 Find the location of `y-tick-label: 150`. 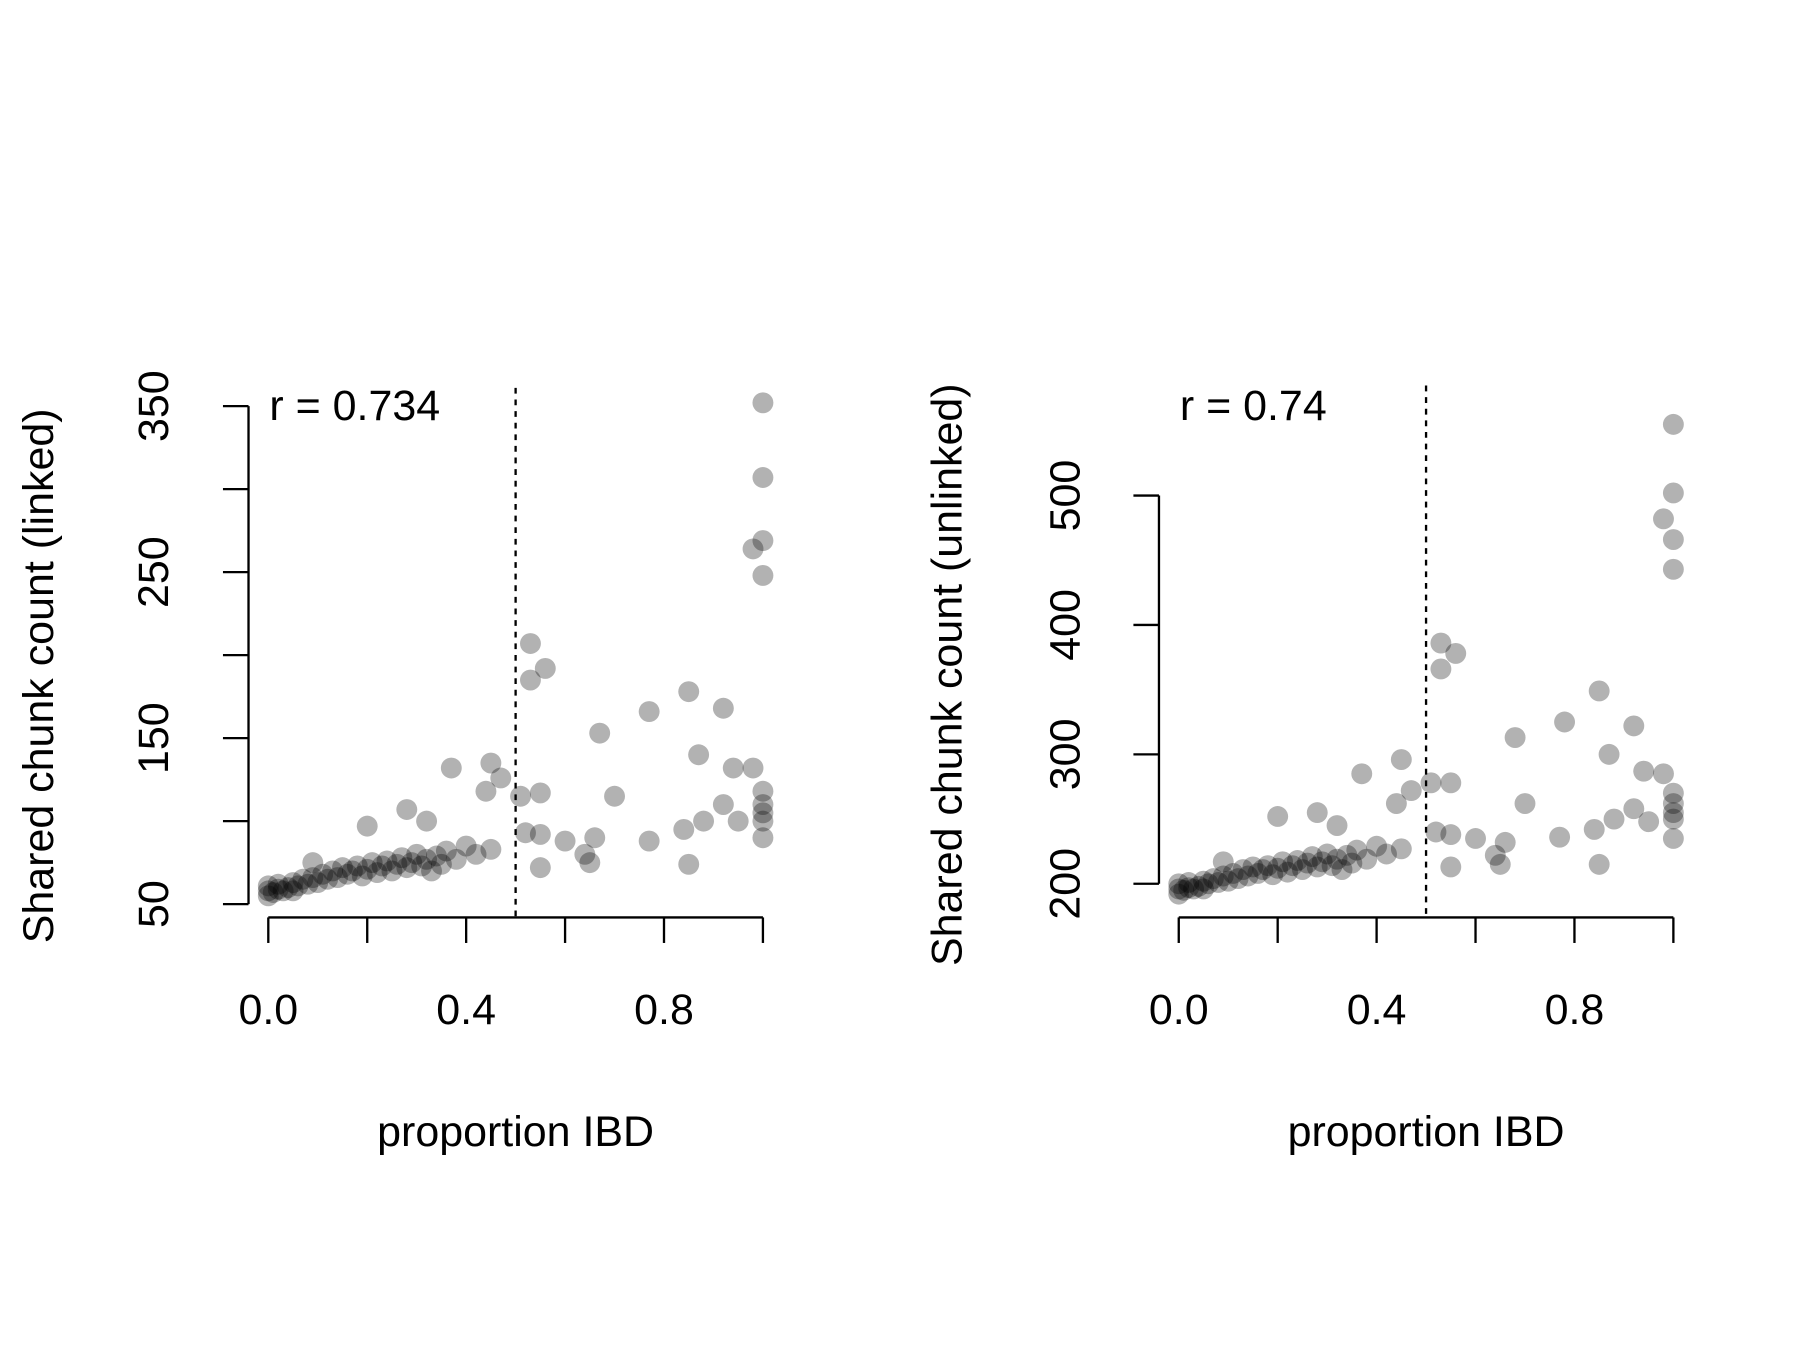

y-tick-label: 150 is located at coordinates (154, 738).